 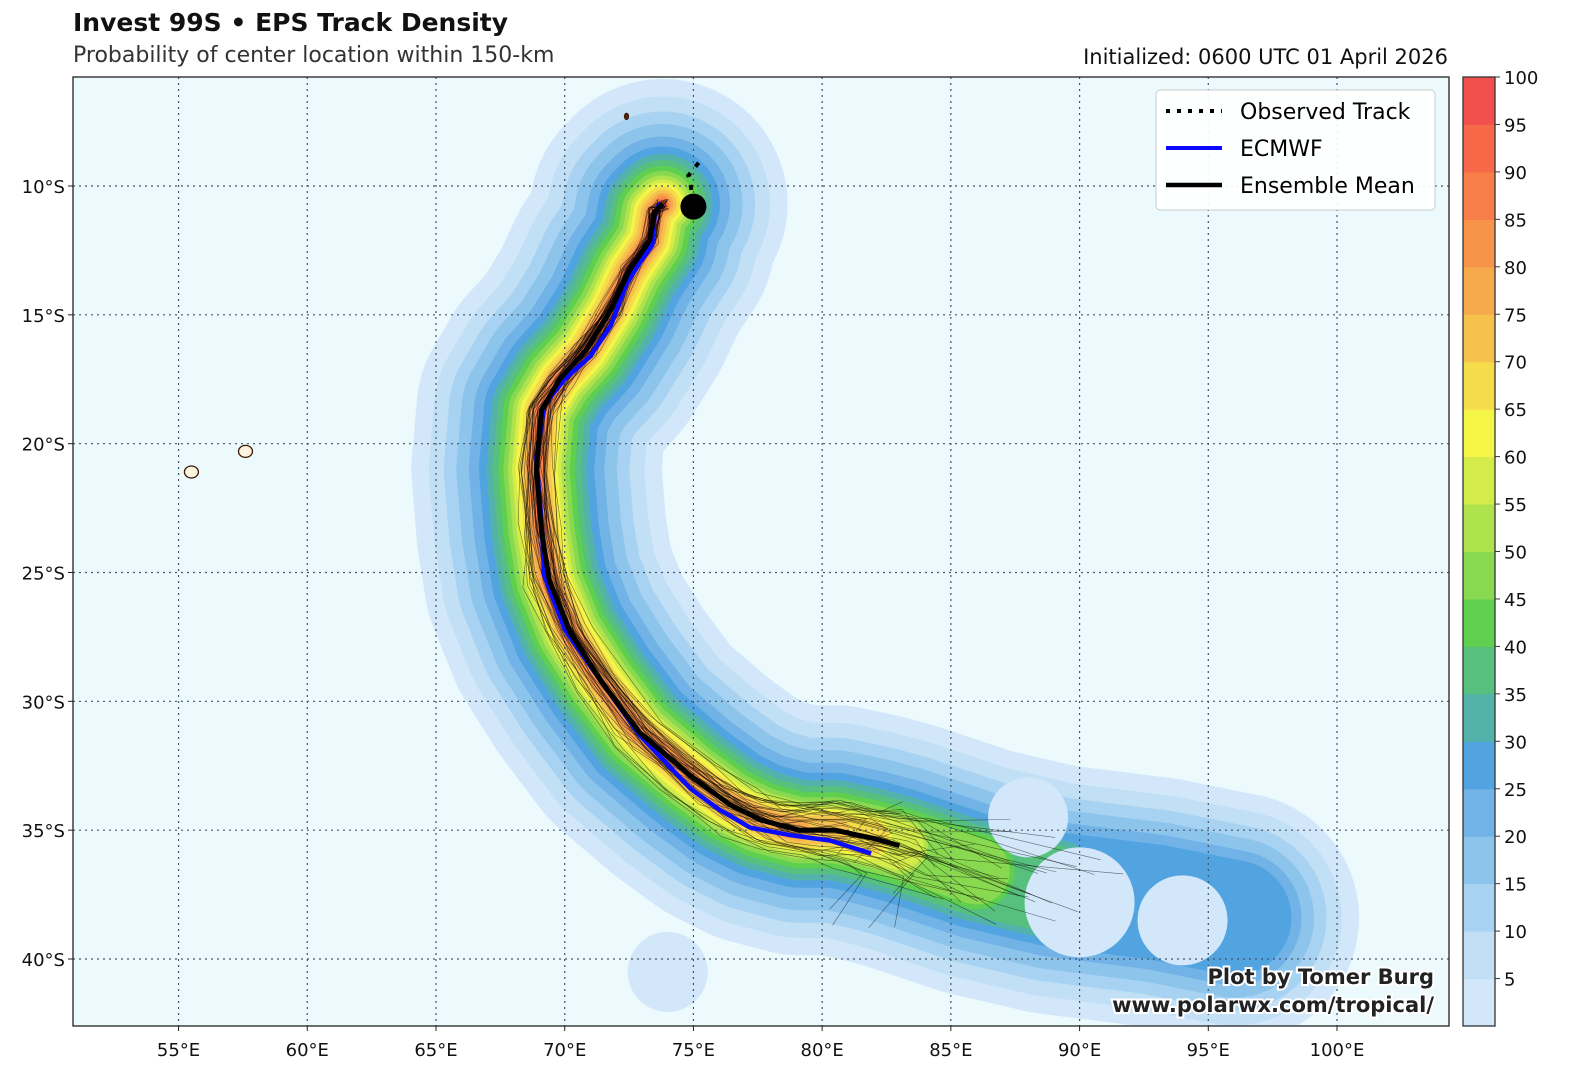 I want to click on colorbar-label: 45, so click(x=1515, y=600).